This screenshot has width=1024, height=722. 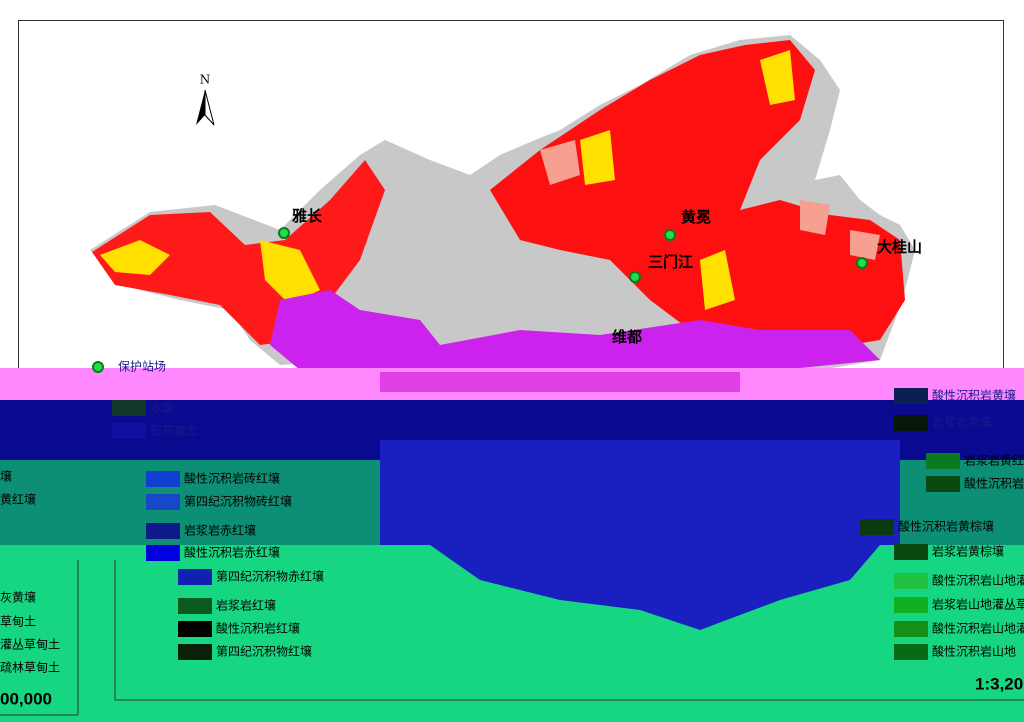 I want to click on legend-header: 保护站场, so click(x=142, y=367).